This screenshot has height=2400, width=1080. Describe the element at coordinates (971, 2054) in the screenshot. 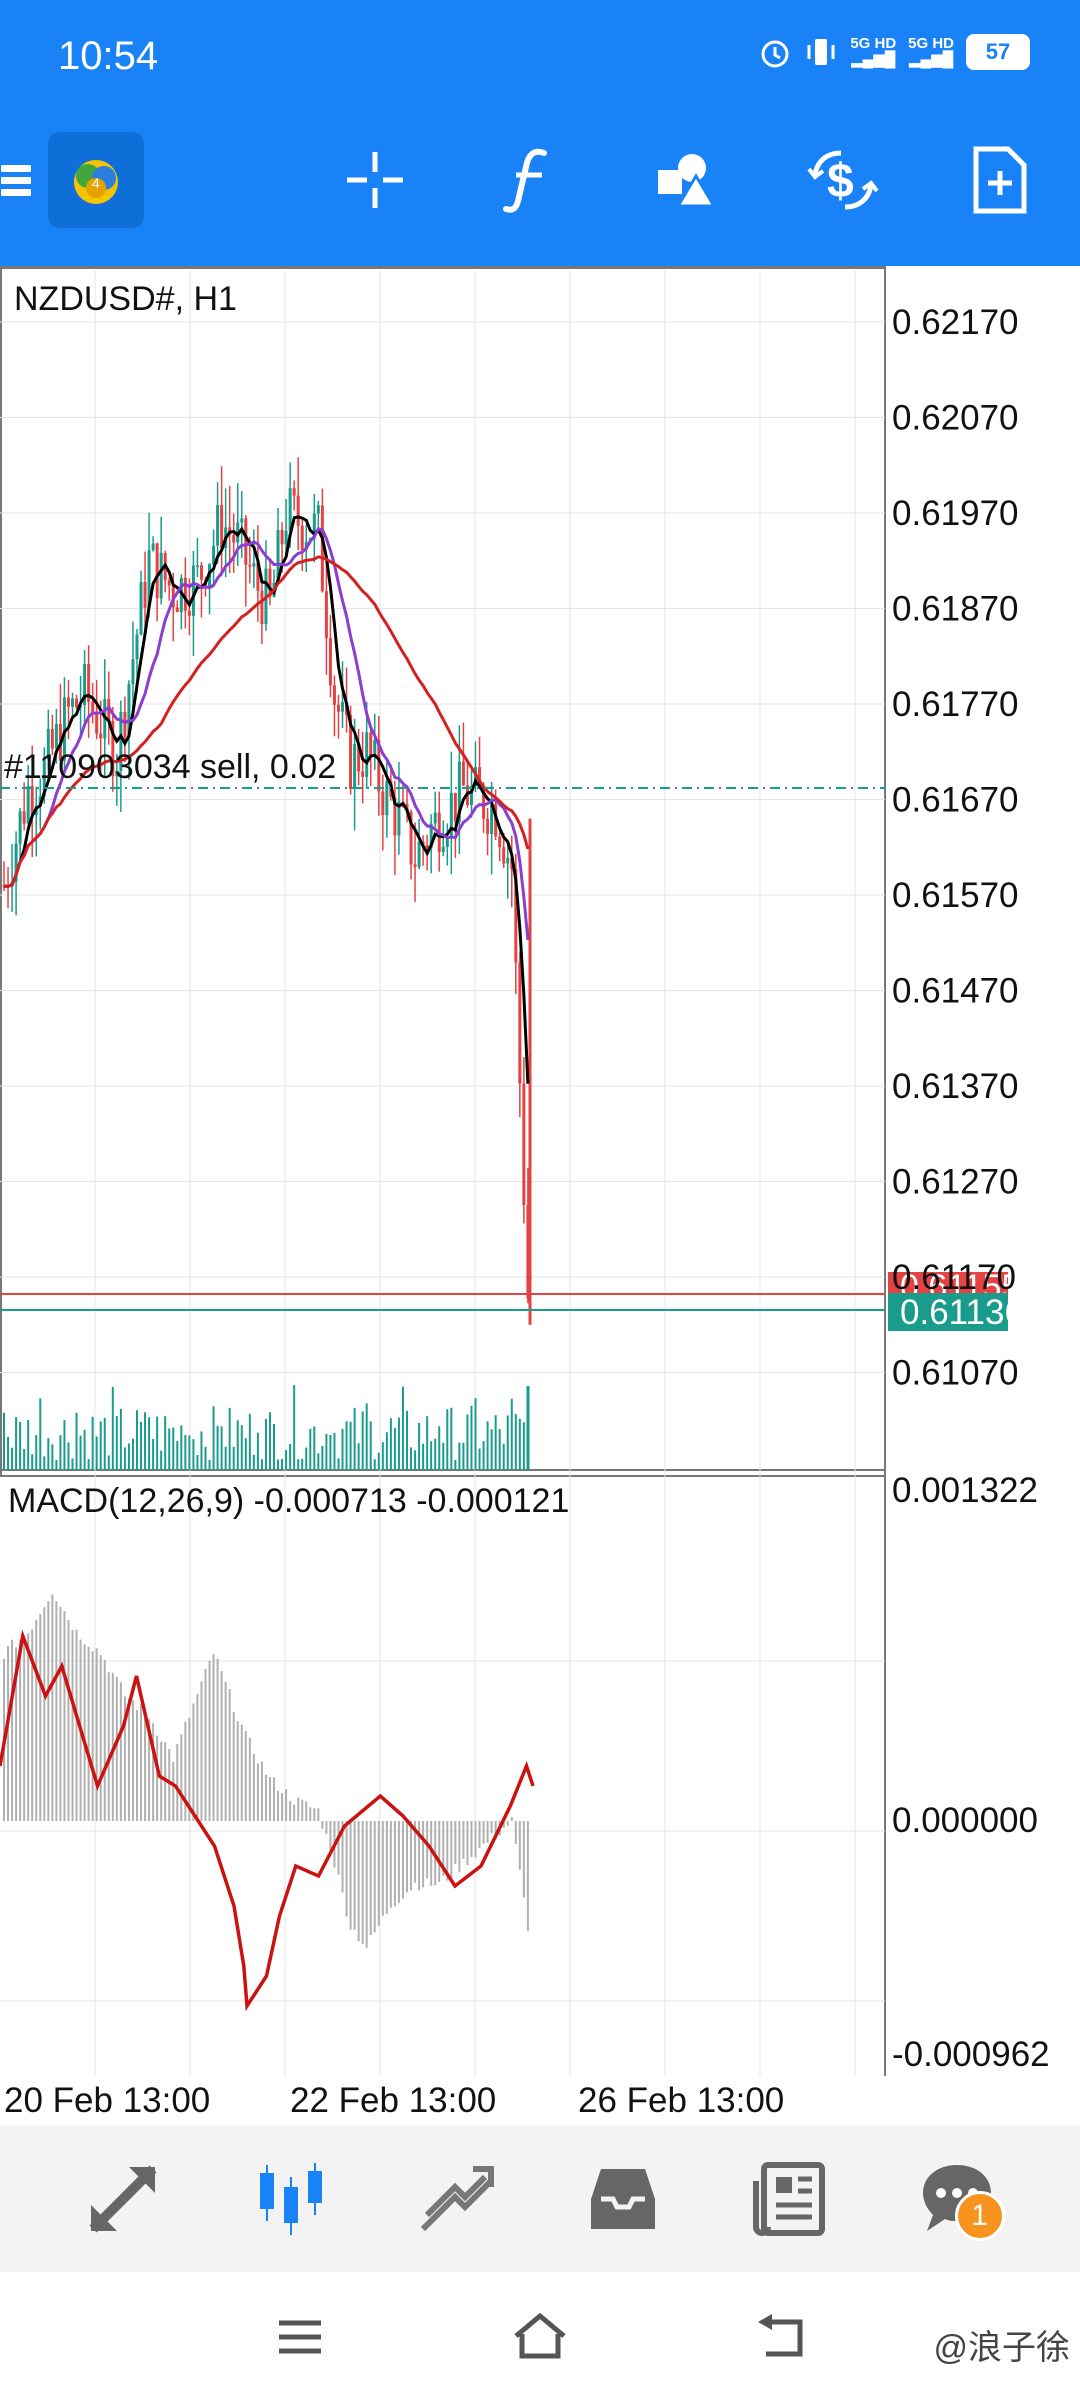

I see `macd-level-bottom: -0.000962` at that location.